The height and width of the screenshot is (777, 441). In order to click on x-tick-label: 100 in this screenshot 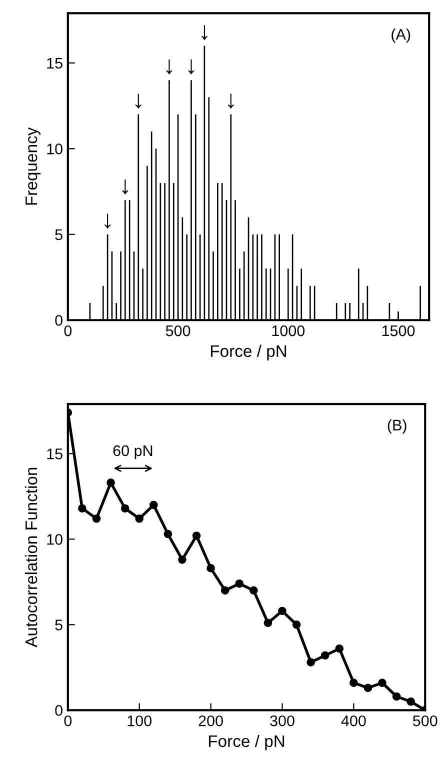, I will do `click(140, 720)`.